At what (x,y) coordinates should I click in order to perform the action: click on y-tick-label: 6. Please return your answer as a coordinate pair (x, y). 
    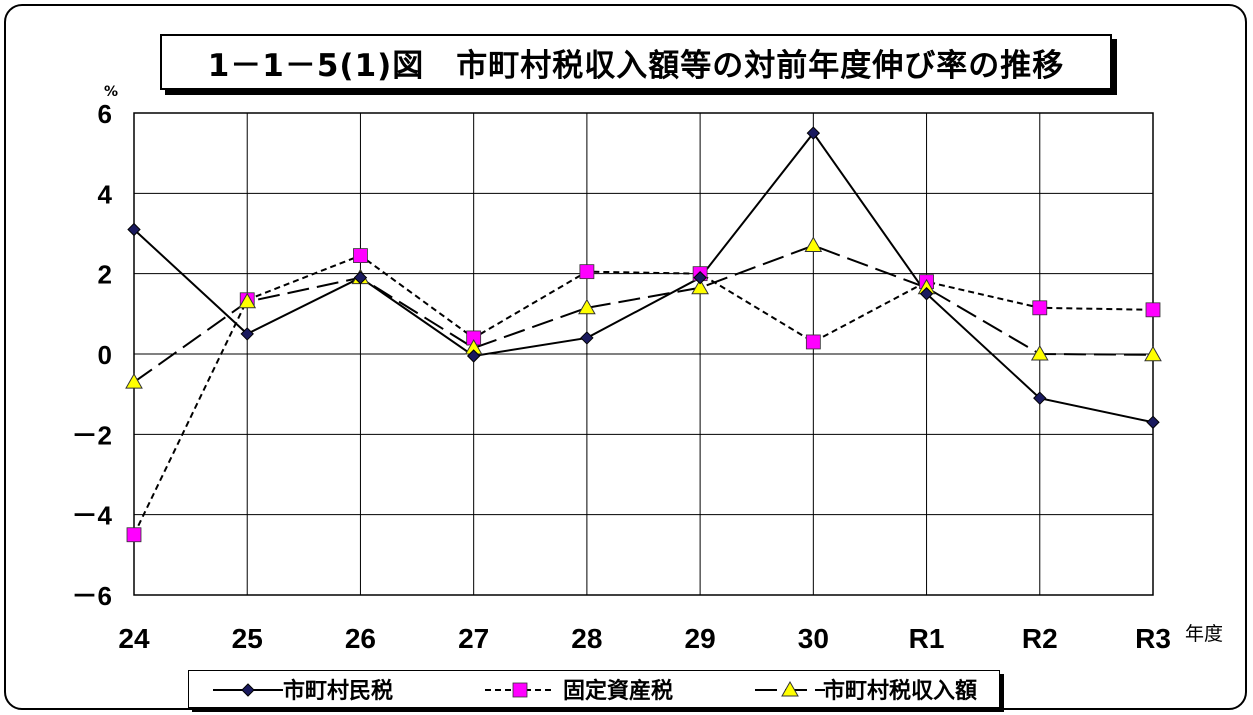
    Looking at the image, I should click on (105, 114).